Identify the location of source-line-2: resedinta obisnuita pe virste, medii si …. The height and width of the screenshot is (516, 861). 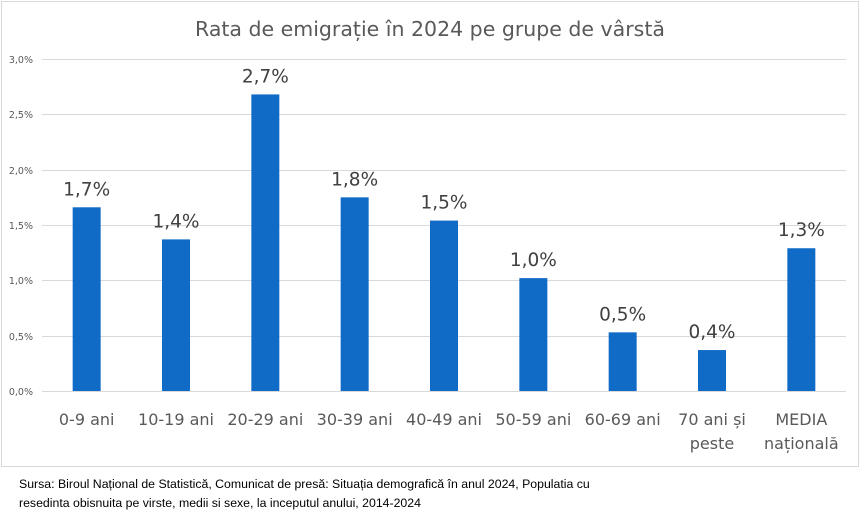
(220, 503).